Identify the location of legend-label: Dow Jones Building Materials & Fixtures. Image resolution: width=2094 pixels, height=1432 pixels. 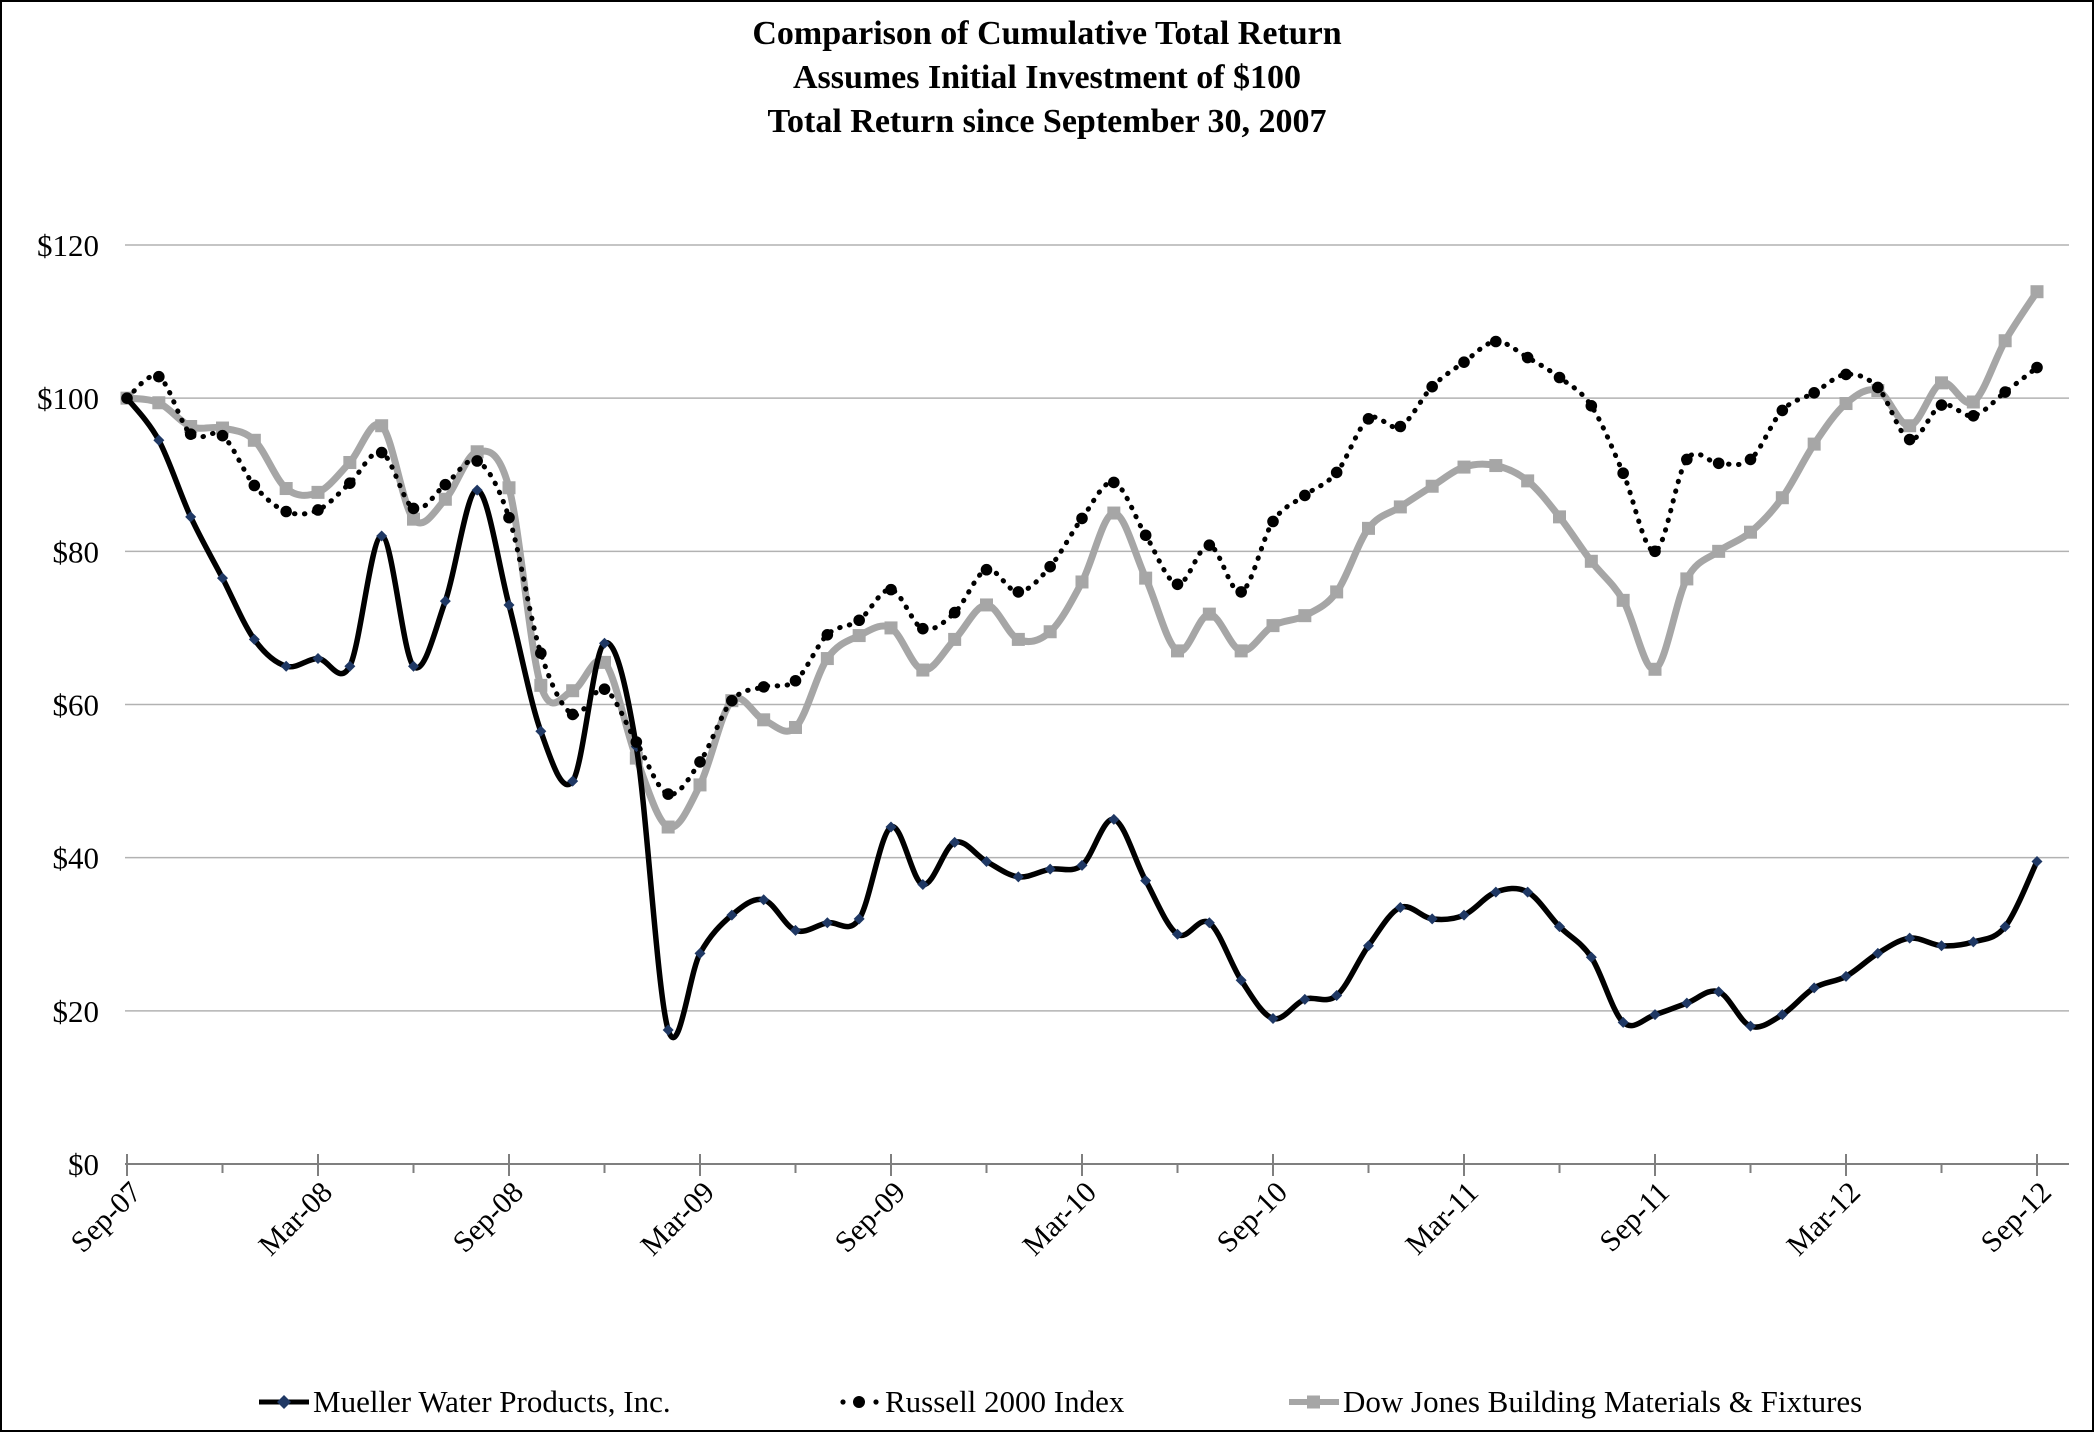
(1603, 1401).